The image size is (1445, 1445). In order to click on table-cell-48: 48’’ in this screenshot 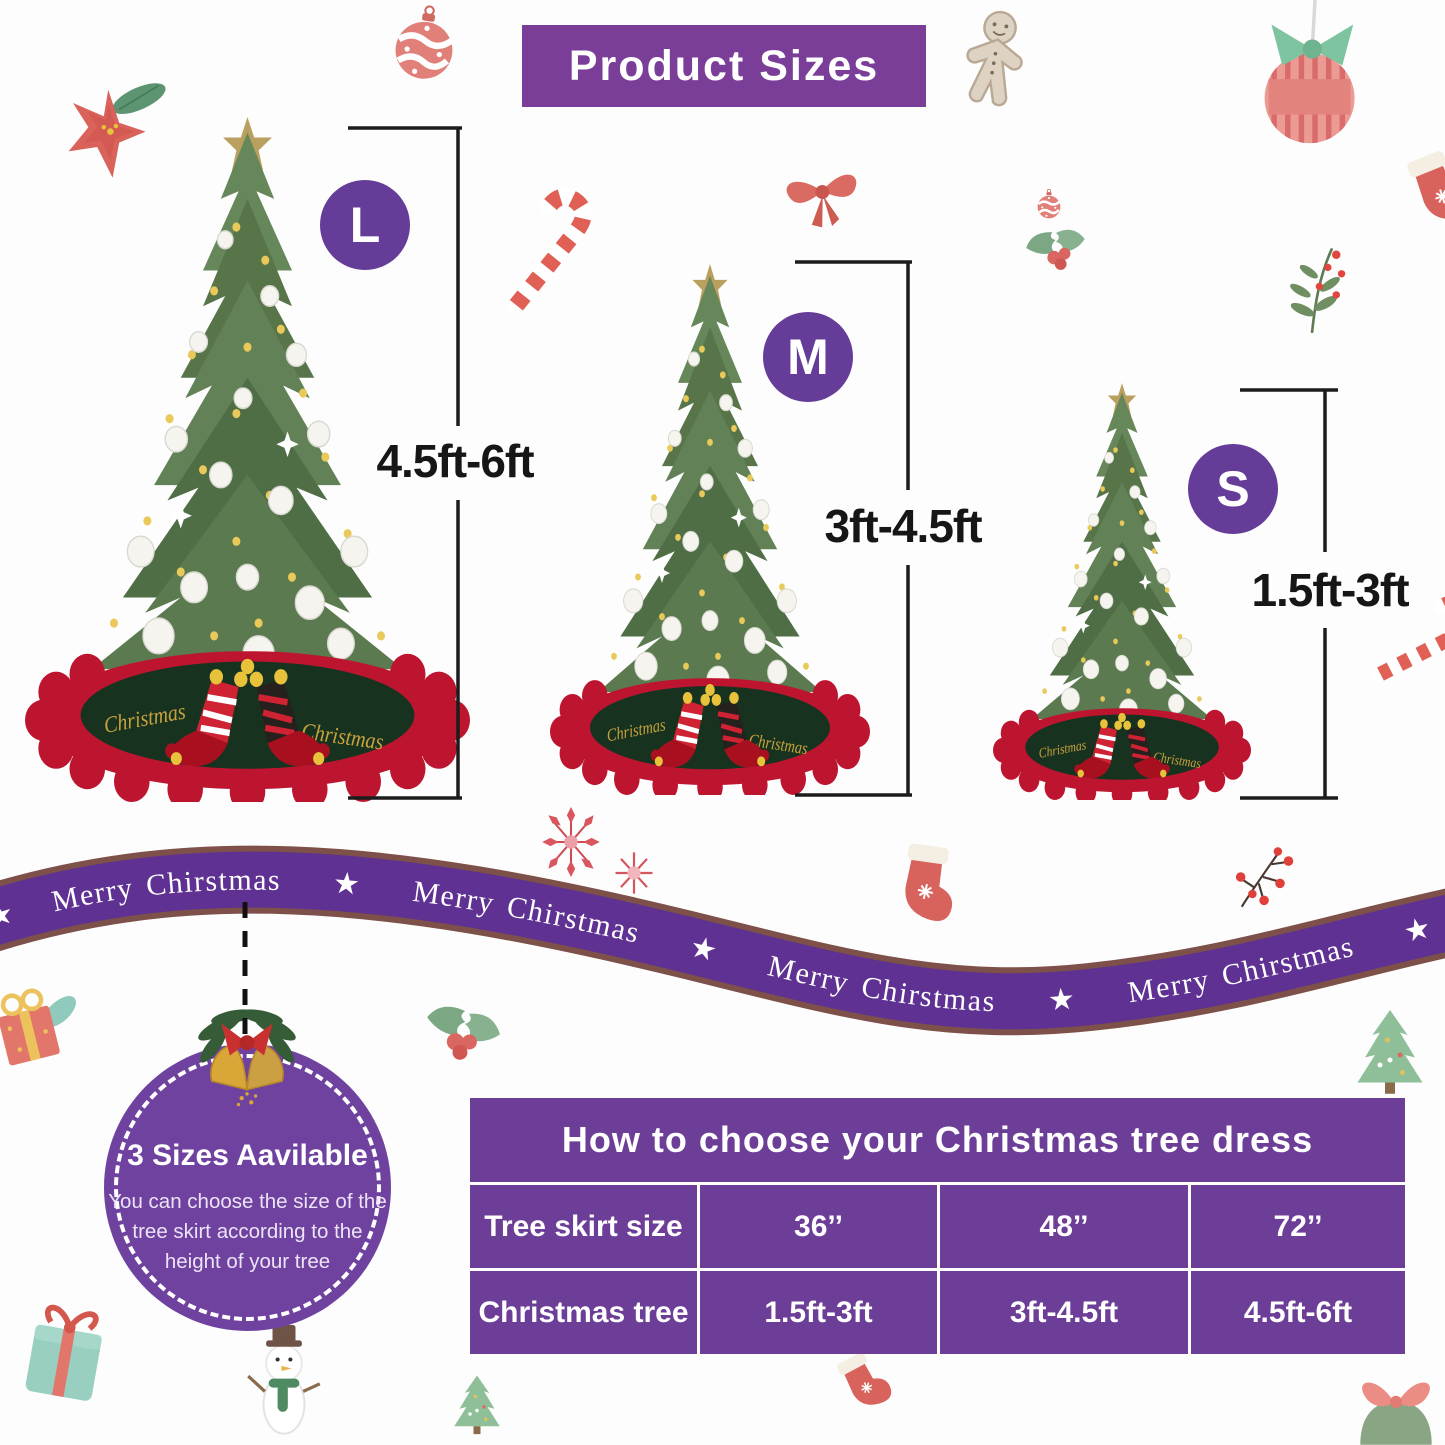, I will do `click(1064, 1226)`.